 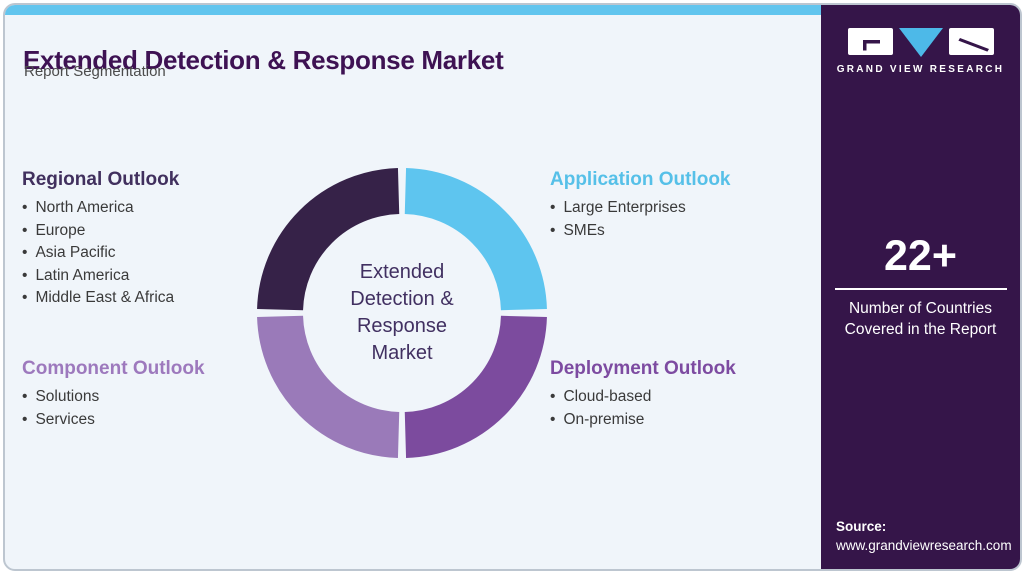 What do you see at coordinates (113, 420) in the screenshot?
I see `list-item: Services` at bounding box center [113, 420].